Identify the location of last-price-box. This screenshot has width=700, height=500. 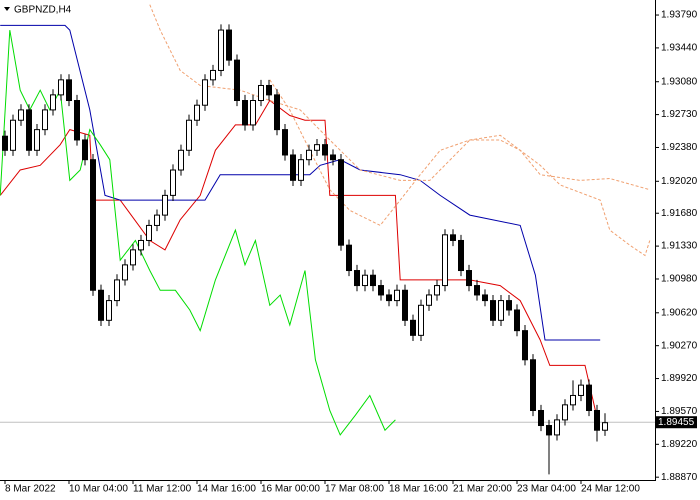
(676, 422).